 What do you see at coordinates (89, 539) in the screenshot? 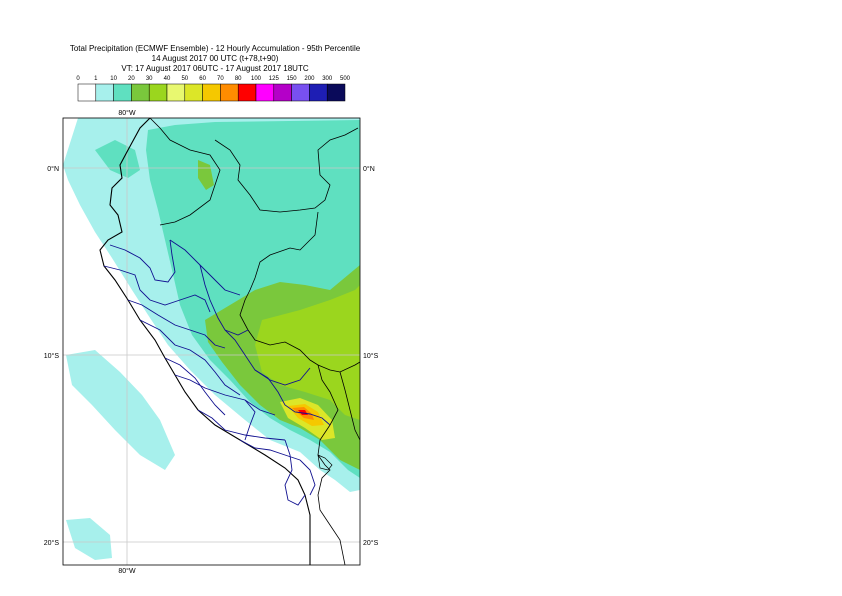
I see `precip-field-ocean-south` at bounding box center [89, 539].